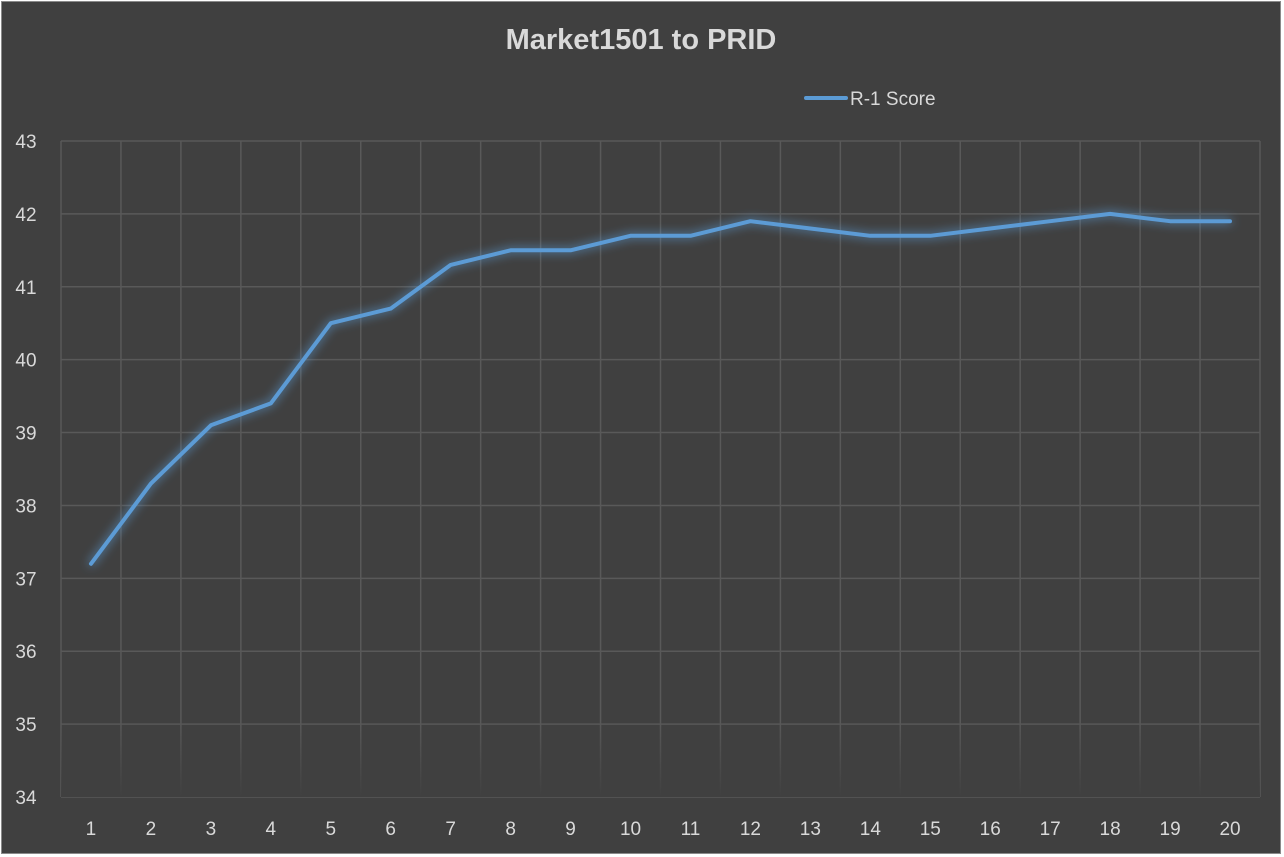 The width and height of the screenshot is (1284, 857). I want to click on legend: R-1 Score, so click(870, 99).